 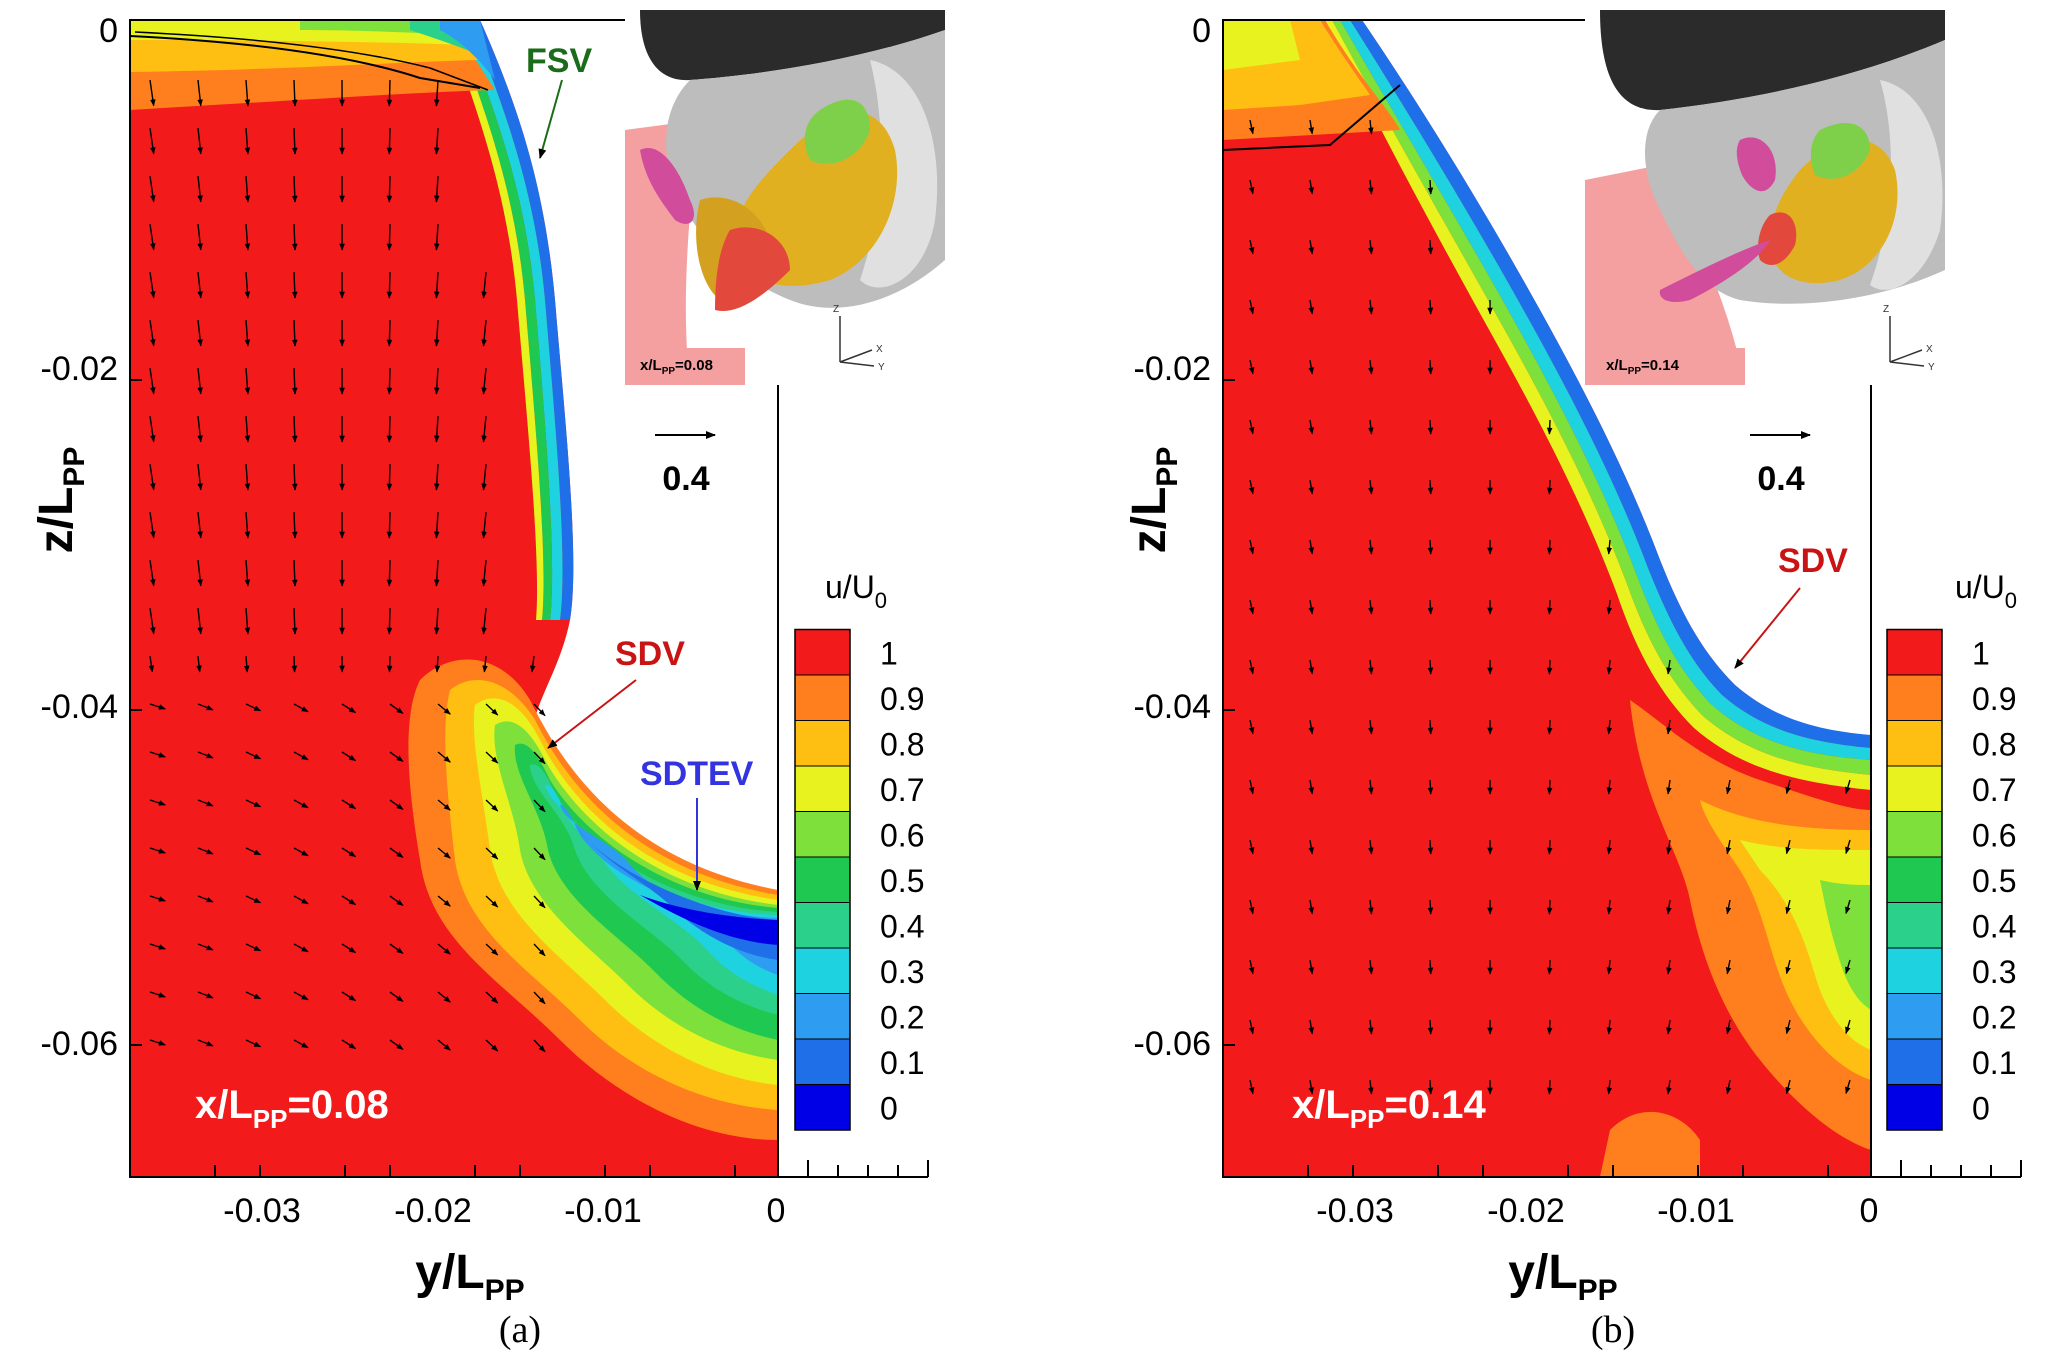 I want to click on inset-station-label-a: x/LPP=0.08, so click(x=676, y=367).